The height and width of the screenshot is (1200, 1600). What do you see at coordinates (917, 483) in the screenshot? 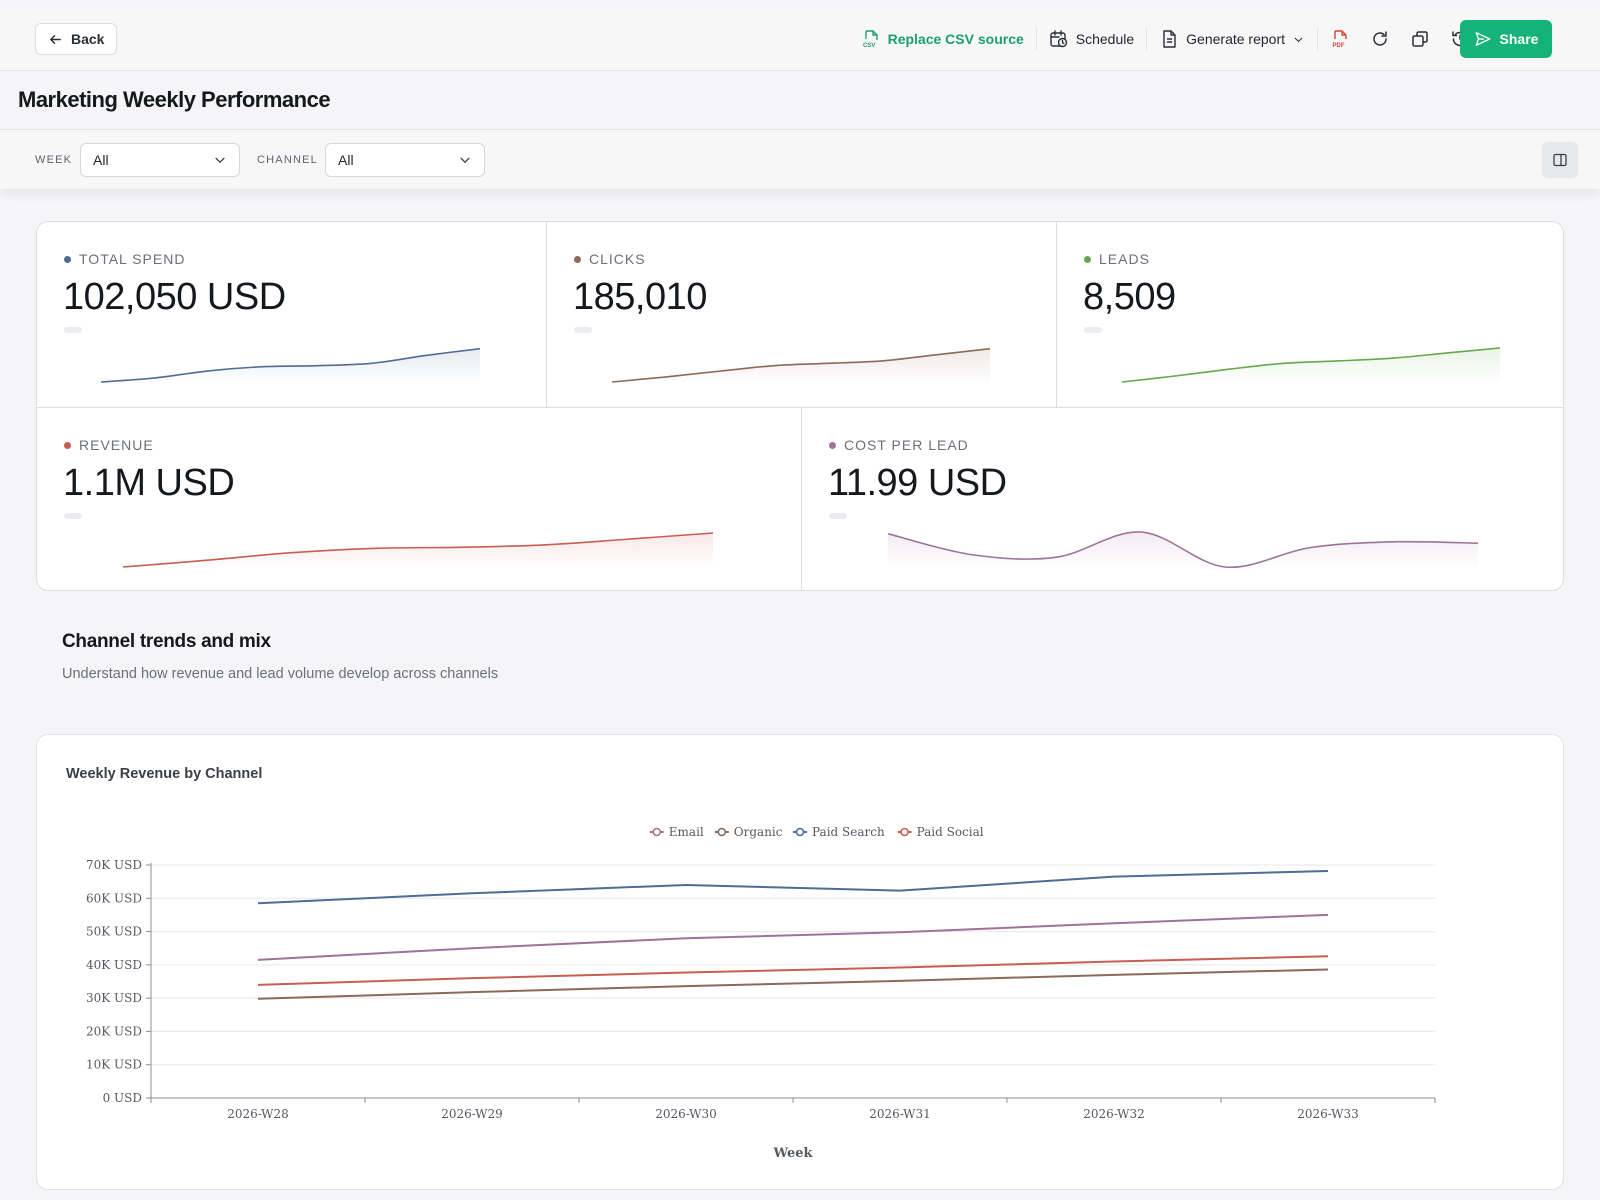
I see `kpi-value: 11.99 USD` at bounding box center [917, 483].